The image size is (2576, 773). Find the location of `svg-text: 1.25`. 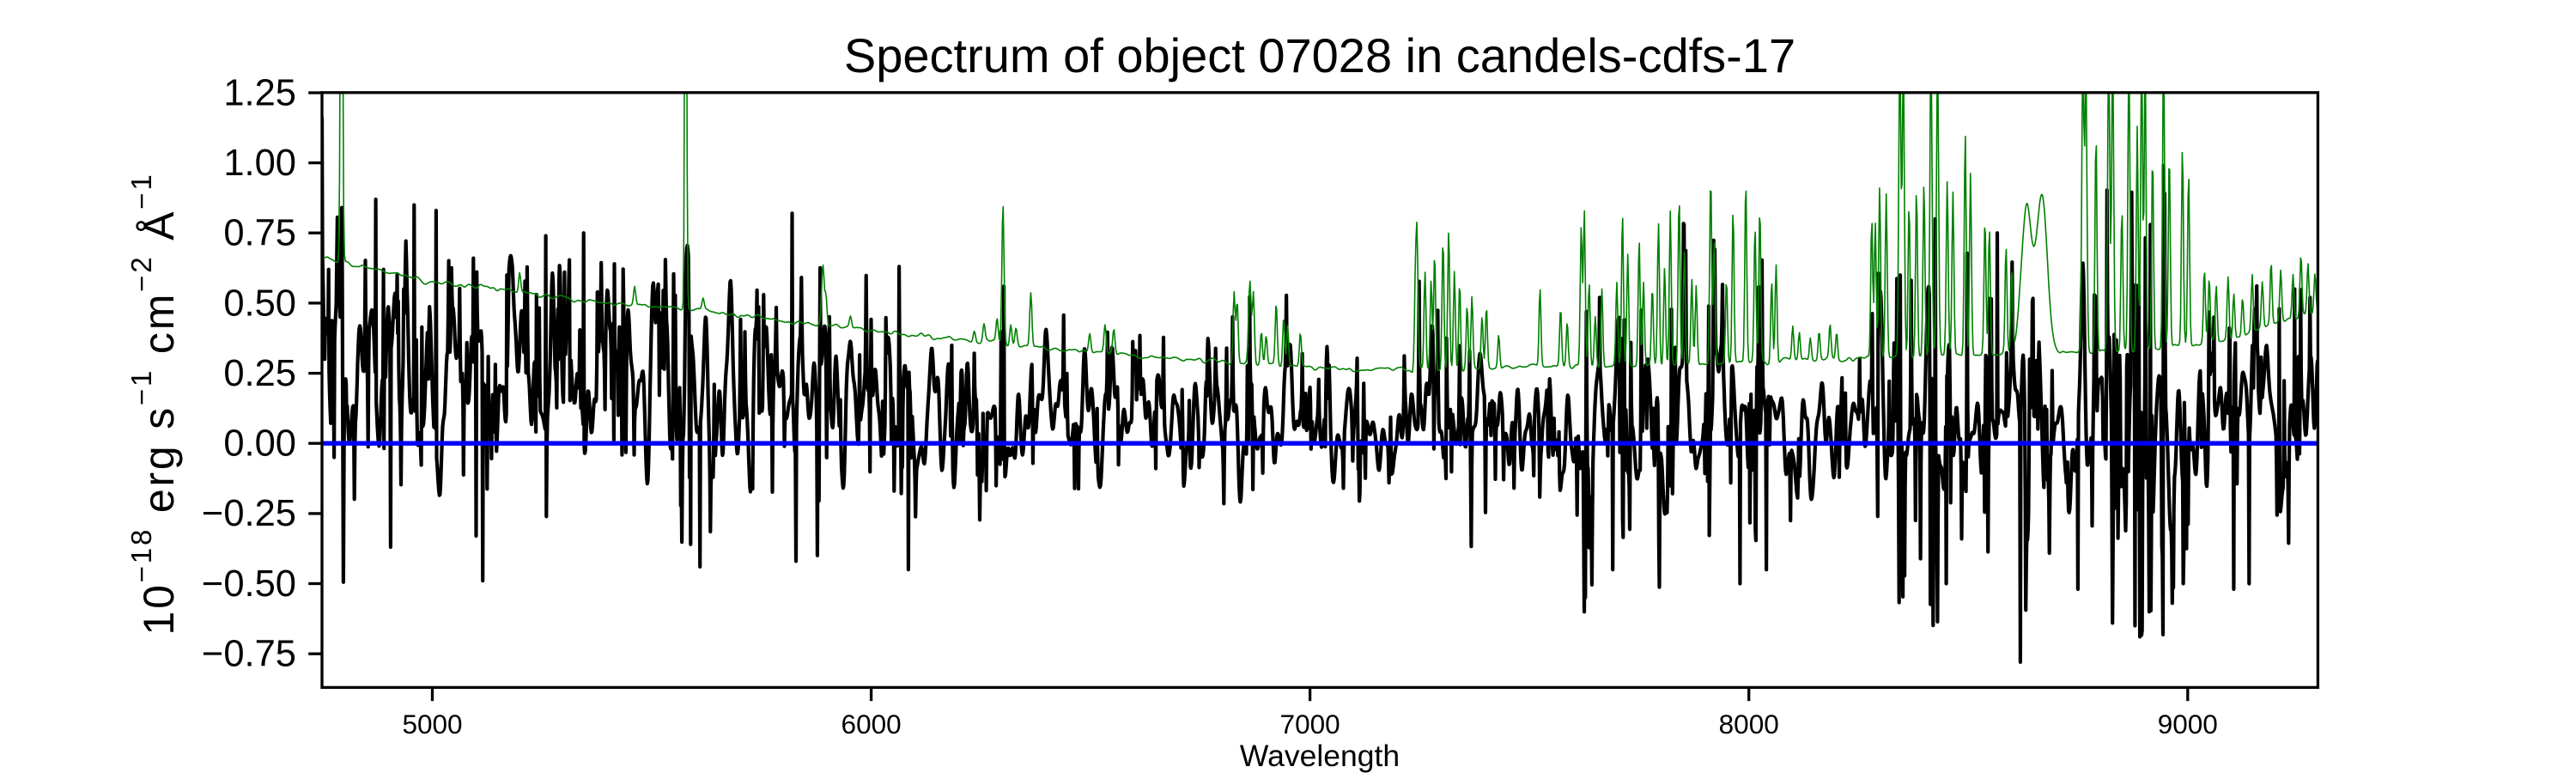

svg-text: 1.25 is located at coordinates (259, 92).